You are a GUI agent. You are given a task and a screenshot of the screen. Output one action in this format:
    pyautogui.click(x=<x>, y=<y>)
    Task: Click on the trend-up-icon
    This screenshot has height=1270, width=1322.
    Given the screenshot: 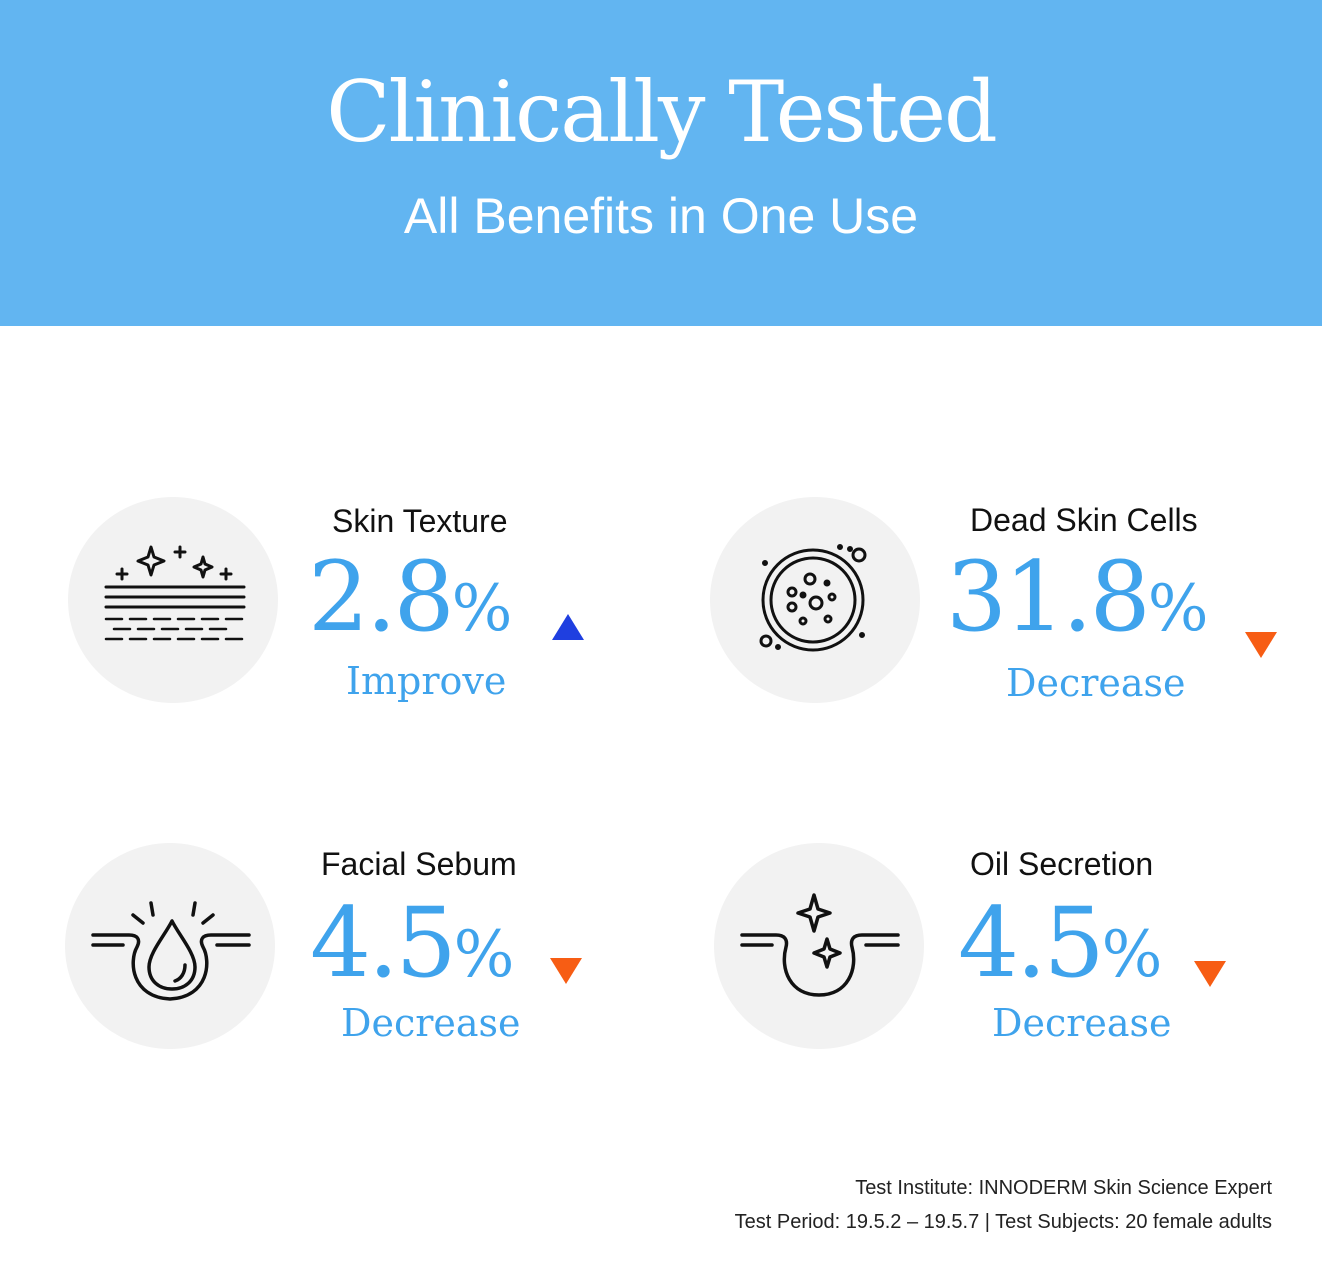 What is the action you would take?
    pyautogui.click(x=568, y=627)
    